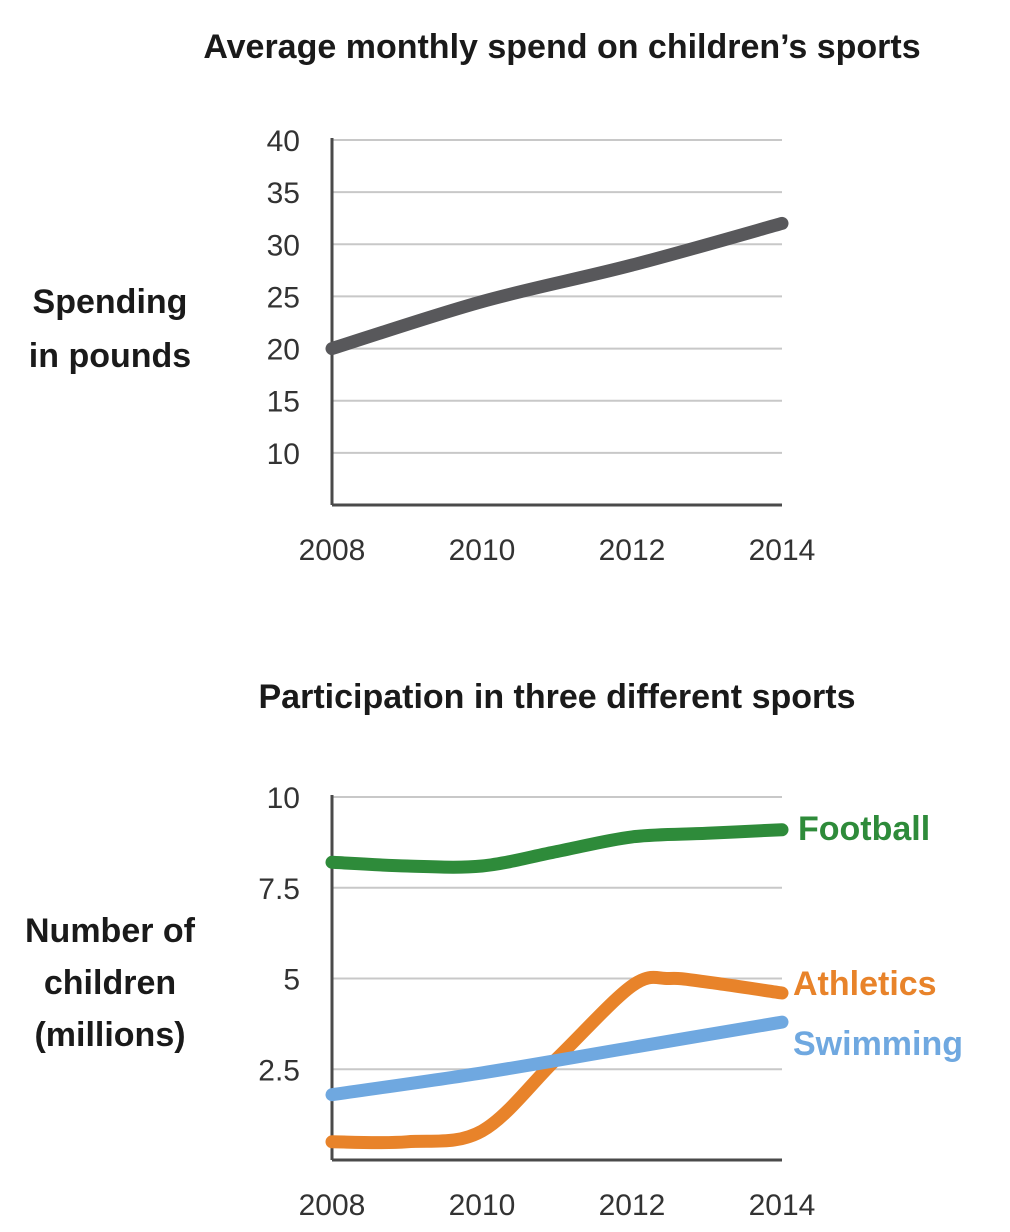 The height and width of the screenshot is (1232, 1010). Describe the element at coordinates (283, 350) in the screenshot. I see `y-tick-label: 20` at that location.